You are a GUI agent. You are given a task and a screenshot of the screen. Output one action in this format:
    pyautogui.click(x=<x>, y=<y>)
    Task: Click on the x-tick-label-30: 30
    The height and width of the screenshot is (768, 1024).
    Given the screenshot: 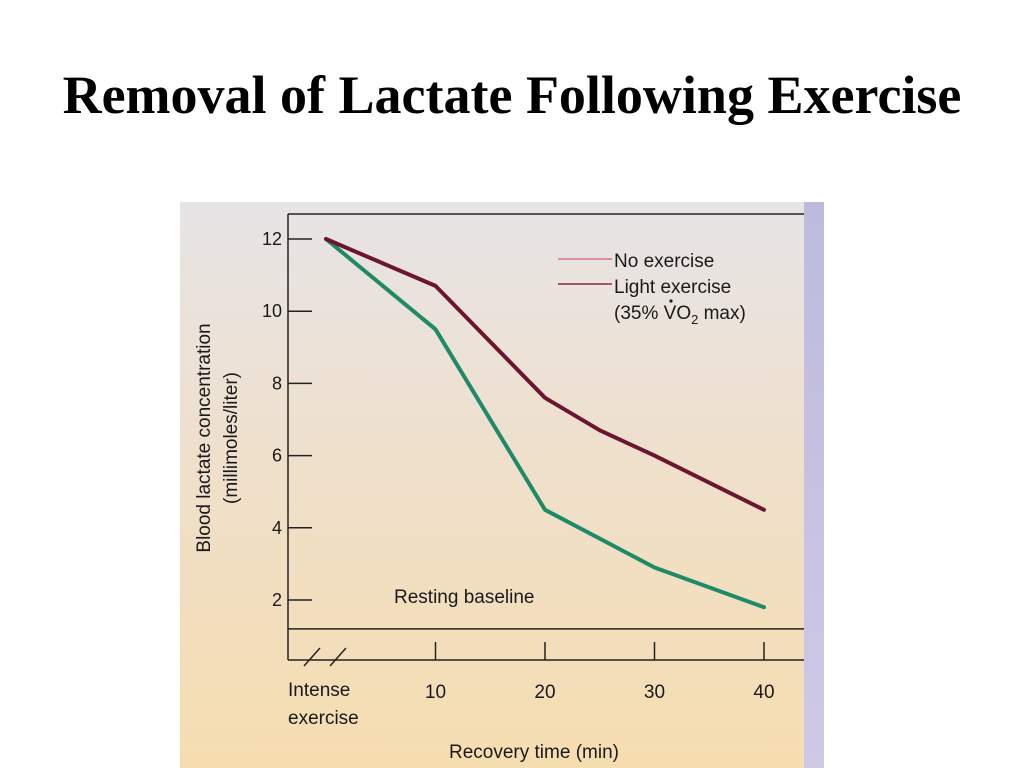 What is the action you would take?
    pyautogui.click(x=654, y=692)
    